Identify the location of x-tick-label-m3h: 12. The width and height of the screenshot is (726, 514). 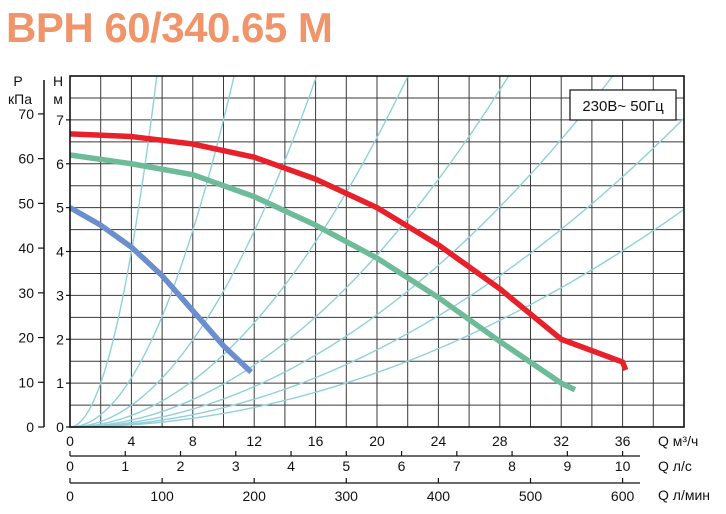
(254, 441).